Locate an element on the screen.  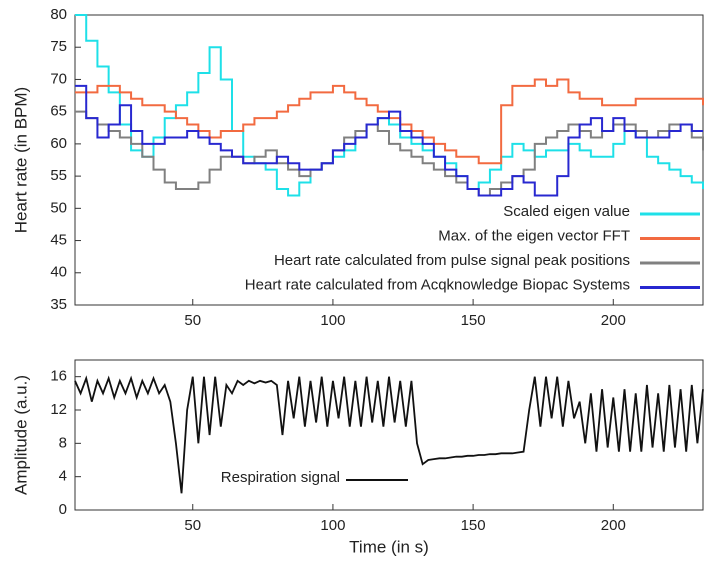
y-tick-label: 4 is located at coordinates (63, 476).